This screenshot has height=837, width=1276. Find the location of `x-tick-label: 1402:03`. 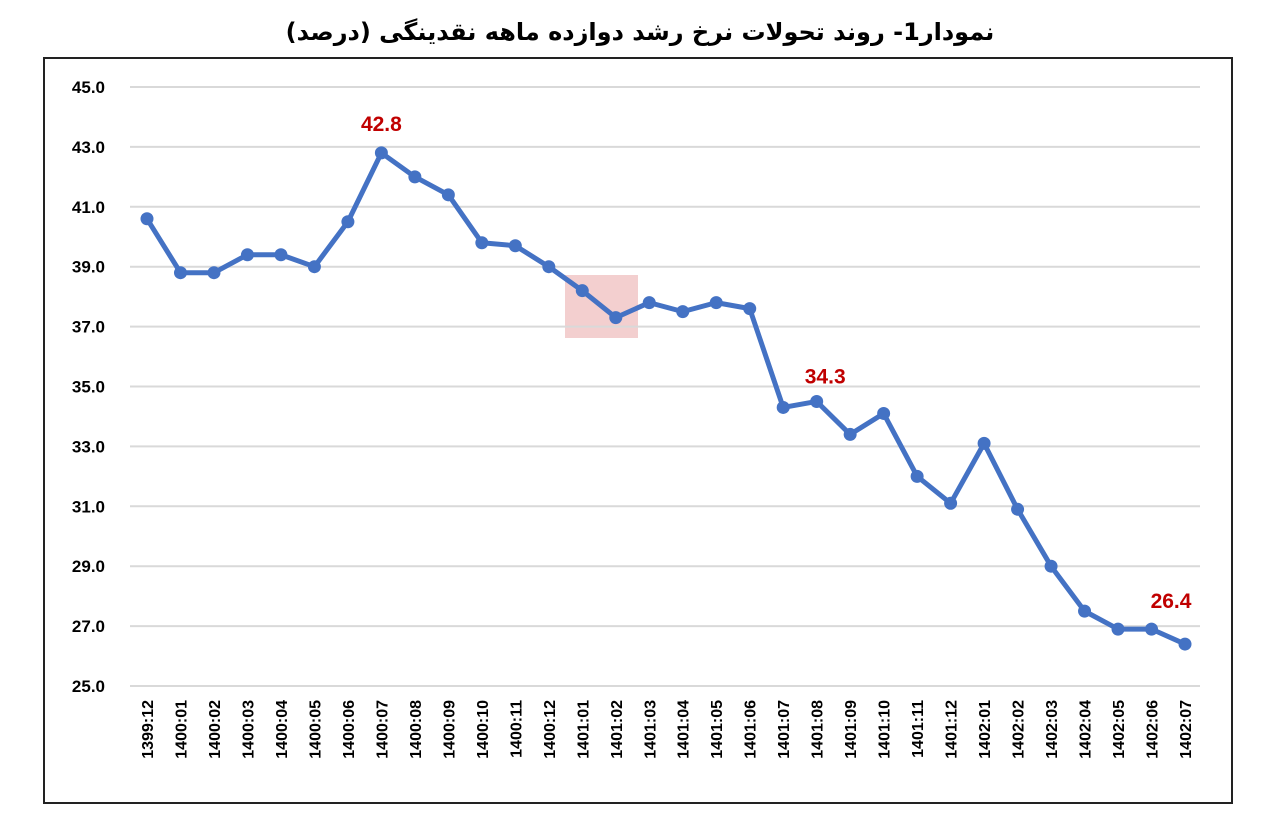

x-tick-label: 1402:03 is located at coordinates (1052, 729).